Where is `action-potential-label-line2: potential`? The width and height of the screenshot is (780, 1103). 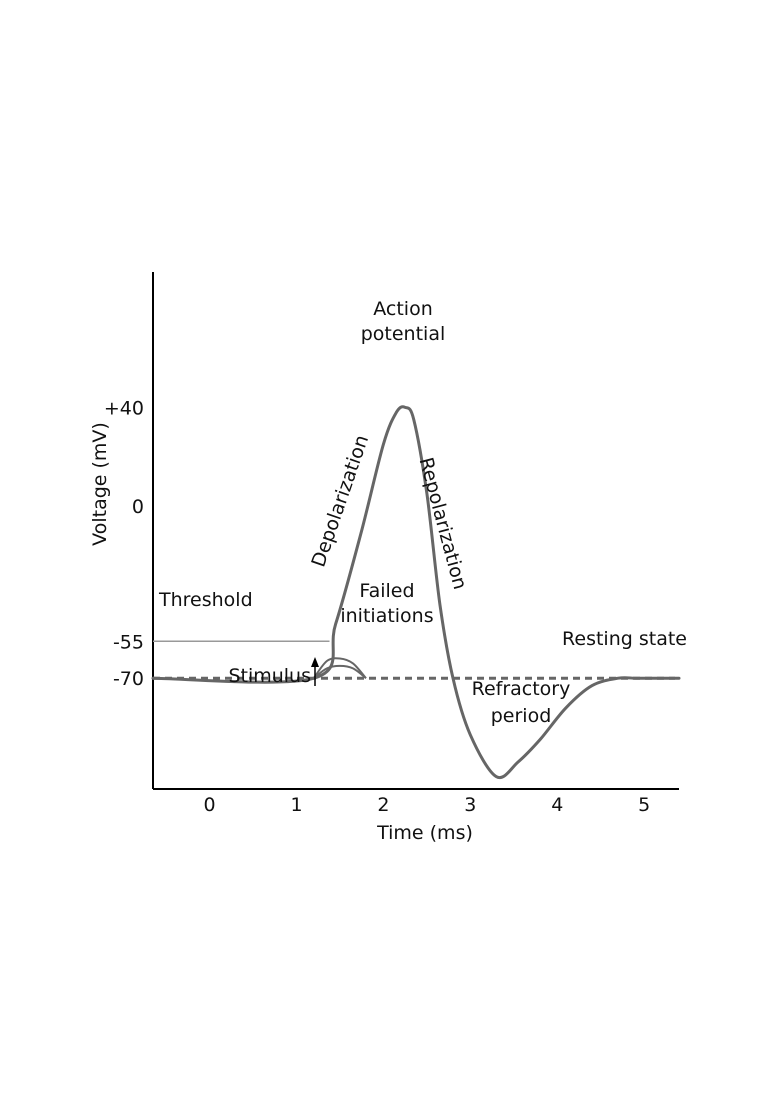
action-potential-label-line2: potential is located at coordinates (403, 334).